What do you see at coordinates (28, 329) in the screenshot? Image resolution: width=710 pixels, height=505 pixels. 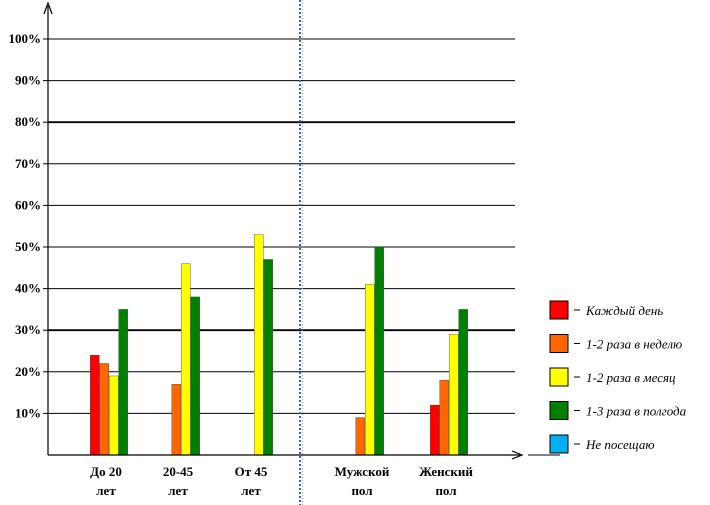 I see `y-tick-label: 30%` at bounding box center [28, 329].